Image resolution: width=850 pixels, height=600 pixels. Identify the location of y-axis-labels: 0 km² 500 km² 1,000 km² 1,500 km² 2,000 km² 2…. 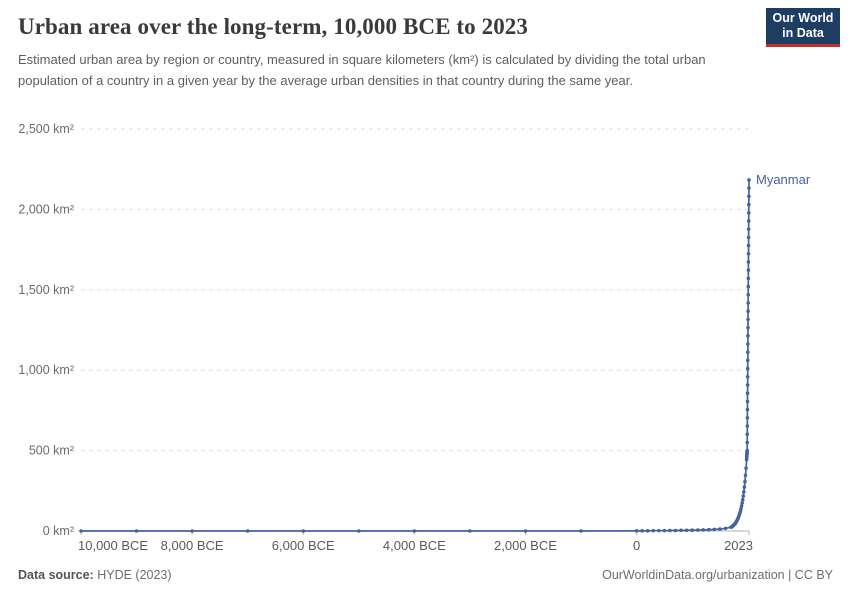
(46, 330).